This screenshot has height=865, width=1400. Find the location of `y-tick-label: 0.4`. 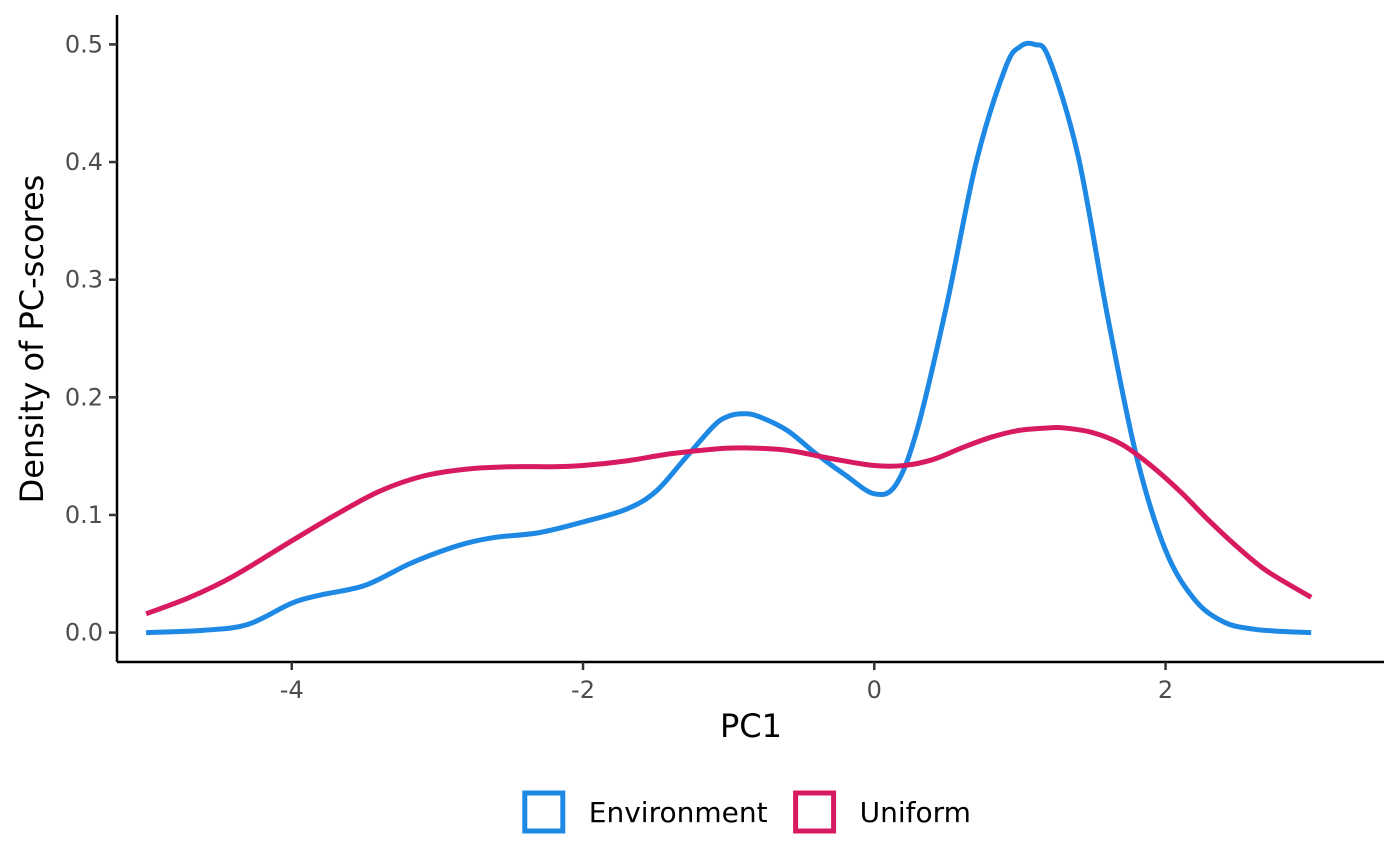

y-tick-label: 0.4 is located at coordinates (84, 162).